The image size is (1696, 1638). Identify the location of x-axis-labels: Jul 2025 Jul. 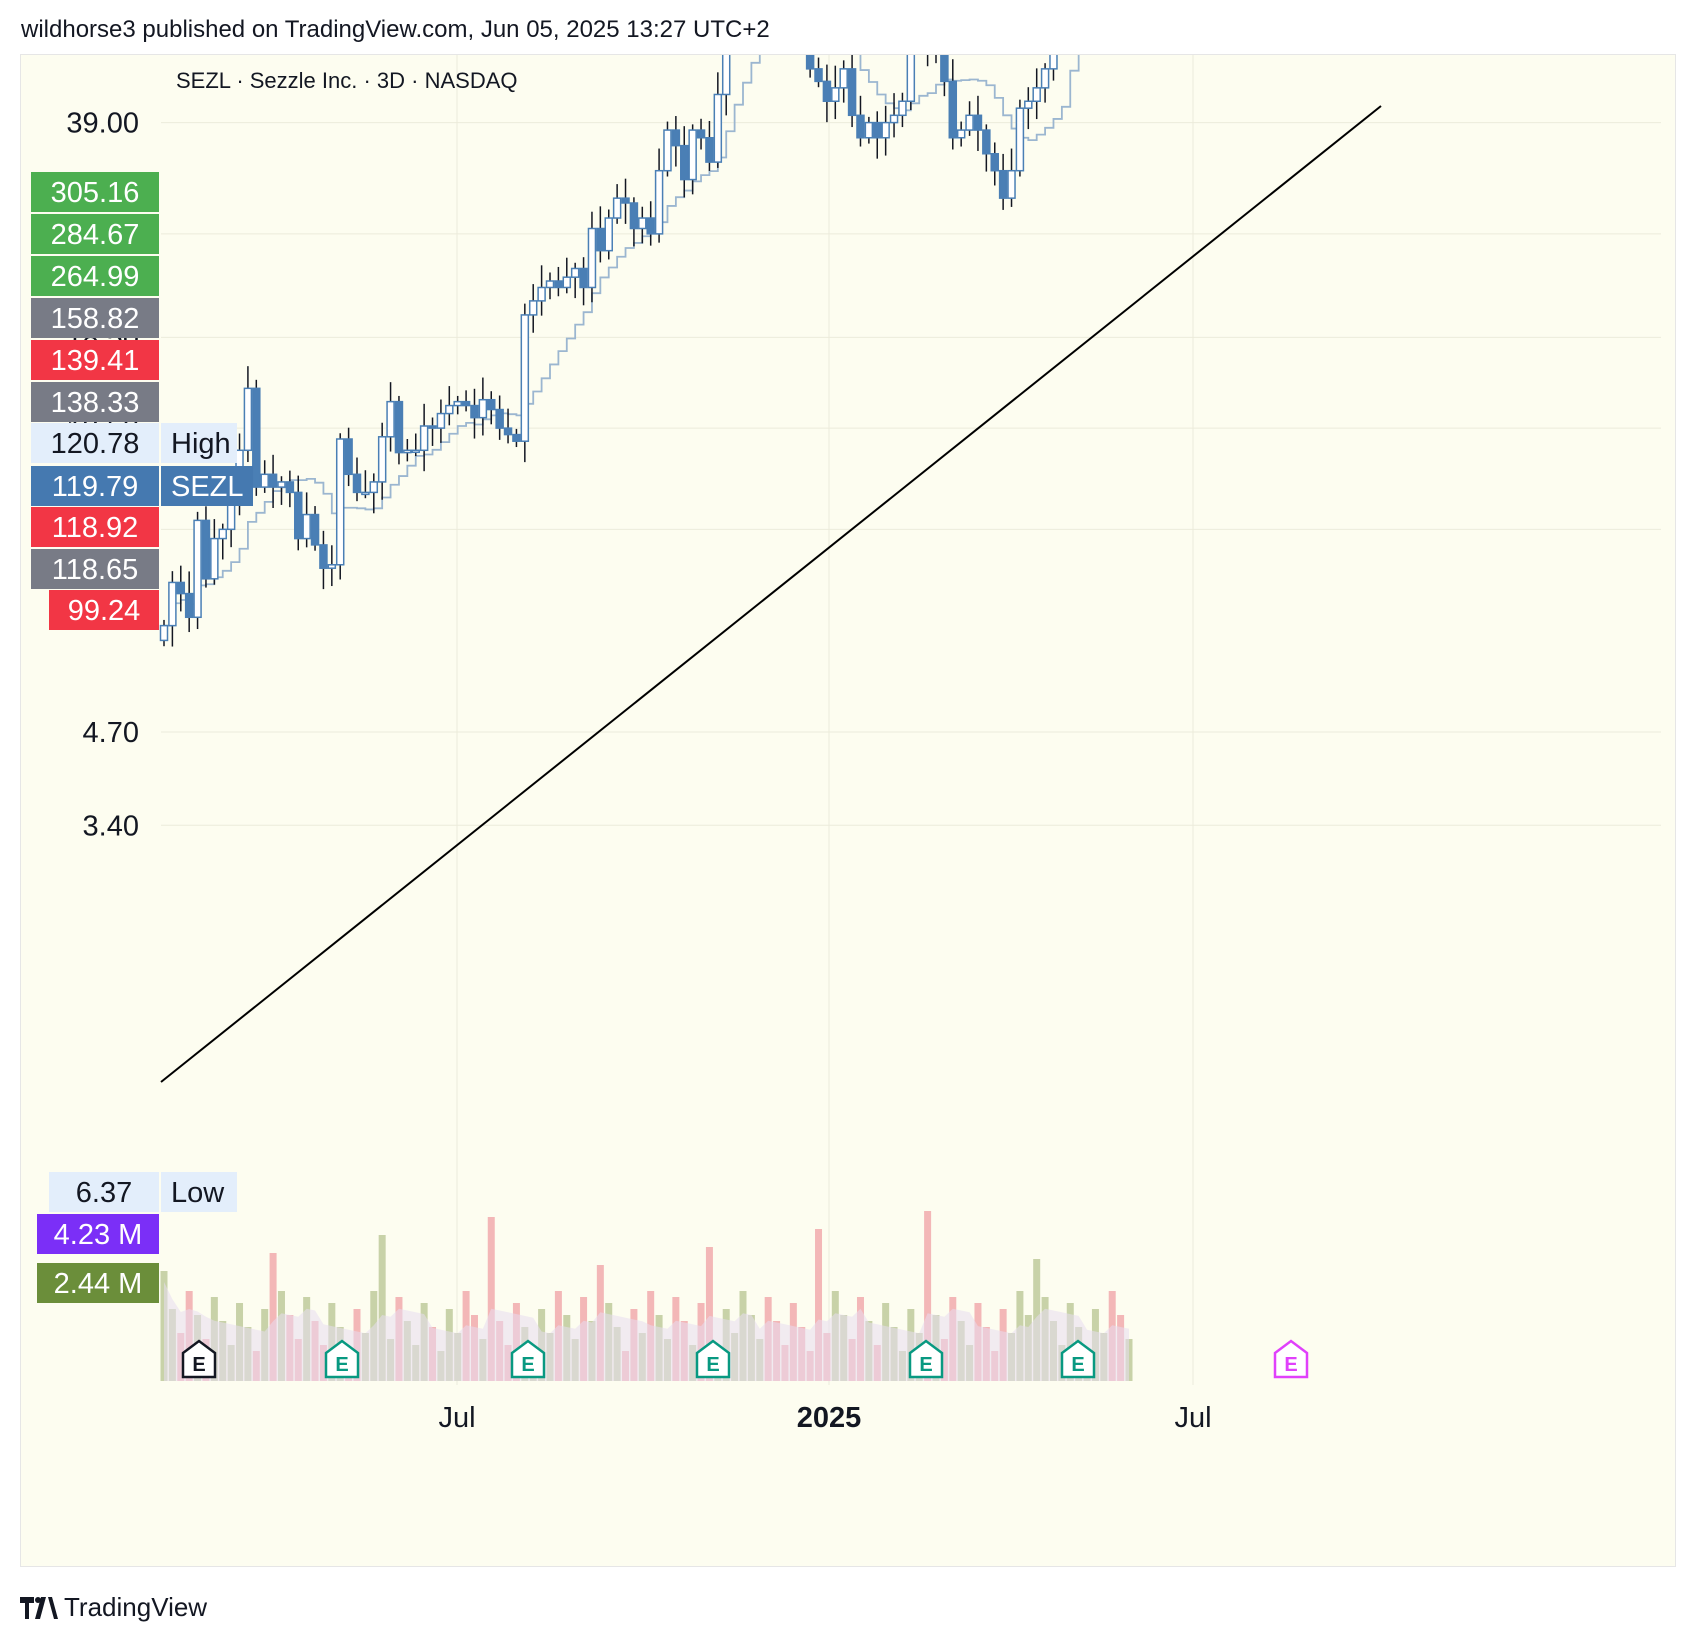
(824, 1418).